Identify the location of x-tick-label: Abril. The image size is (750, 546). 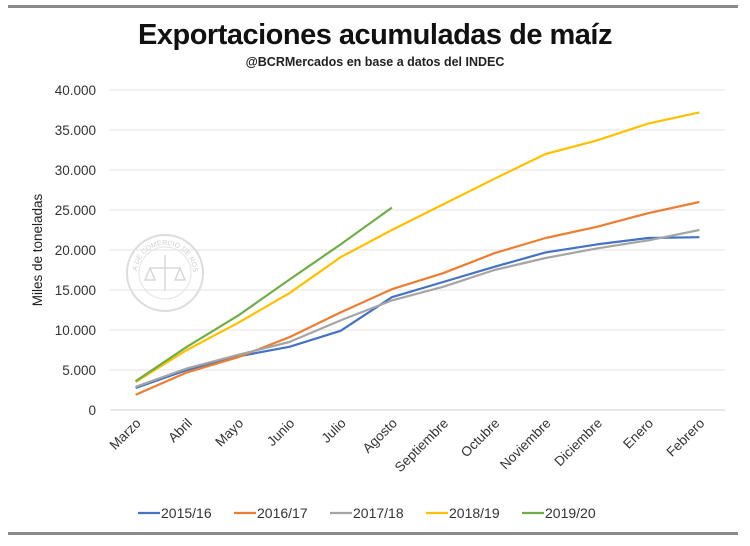
(180, 431).